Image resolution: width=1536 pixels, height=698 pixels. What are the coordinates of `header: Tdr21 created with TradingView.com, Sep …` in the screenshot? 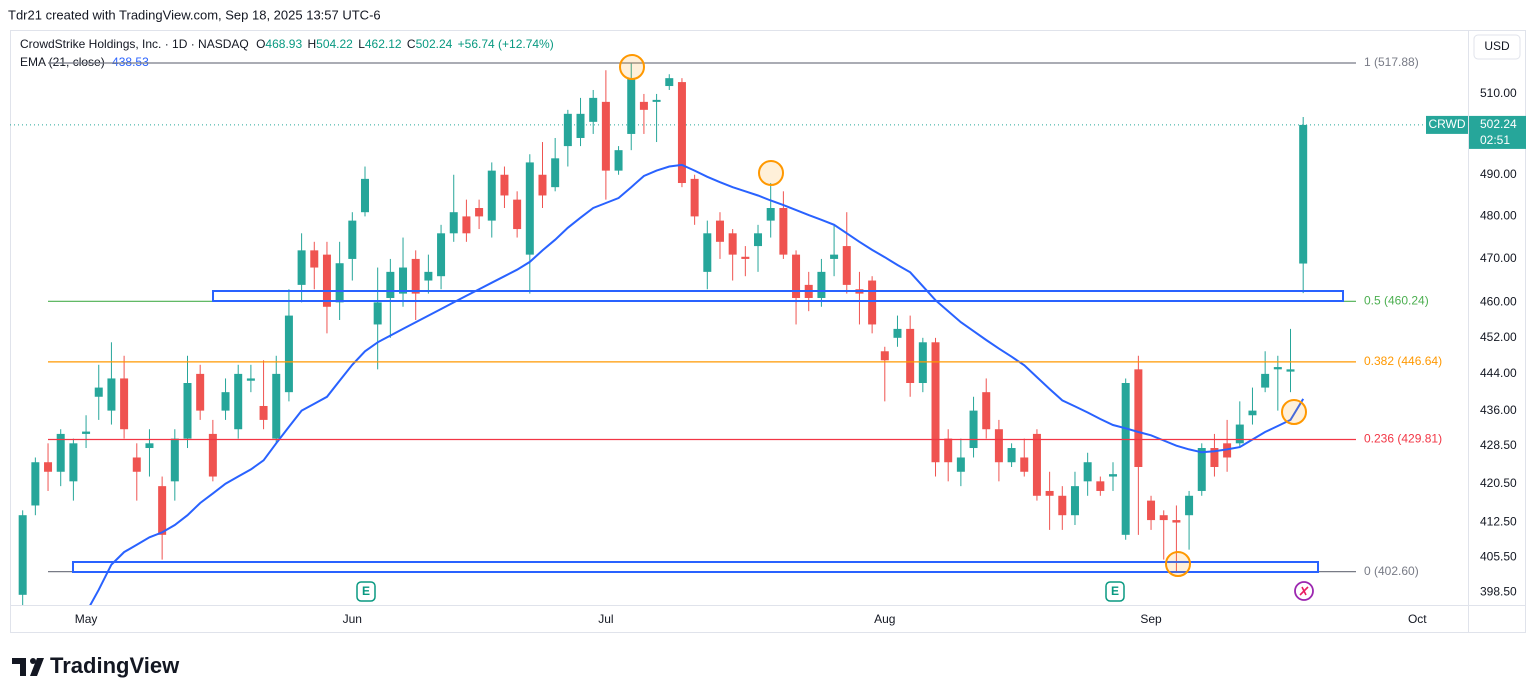 It's located at (194, 14).